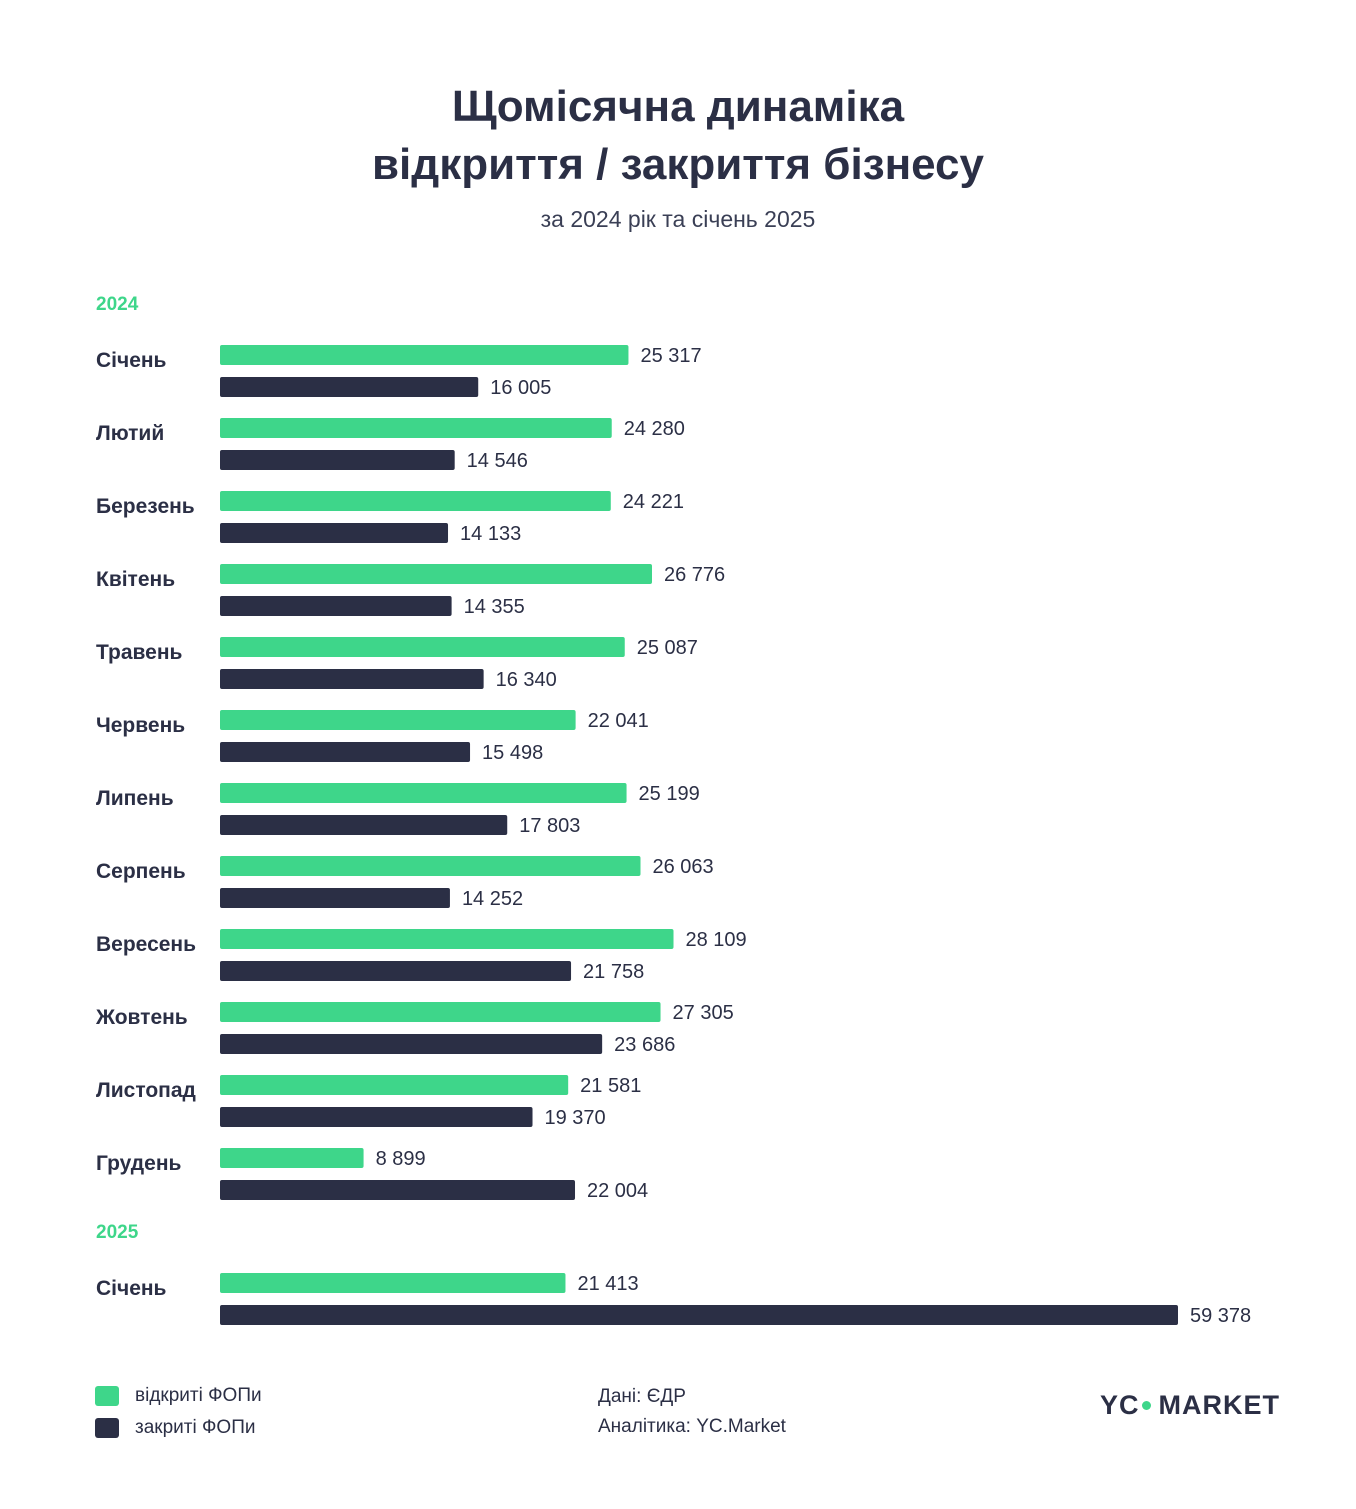 Image resolution: width=1356 pixels, height=1509 pixels. Describe the element at coordinates (692, 1412) in the screenshot. I see `credits: Дані: ЄДР Аналітика: YC.Market` at that location.